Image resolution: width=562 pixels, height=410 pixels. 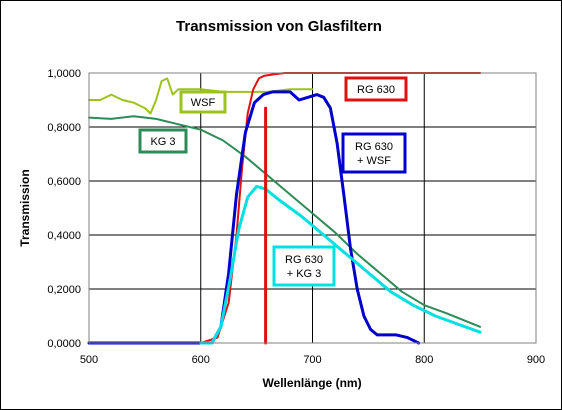 I want to click on y-tick-label: 0,0000, so click(x=64, y=344).